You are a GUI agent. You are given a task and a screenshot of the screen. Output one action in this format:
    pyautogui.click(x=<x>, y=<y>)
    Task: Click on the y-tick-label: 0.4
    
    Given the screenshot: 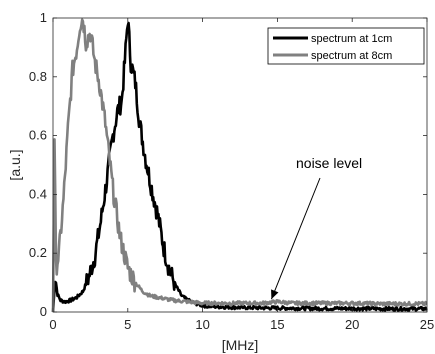 What is the action you would take?
    pyautogui.click(x=38, y=193)
    